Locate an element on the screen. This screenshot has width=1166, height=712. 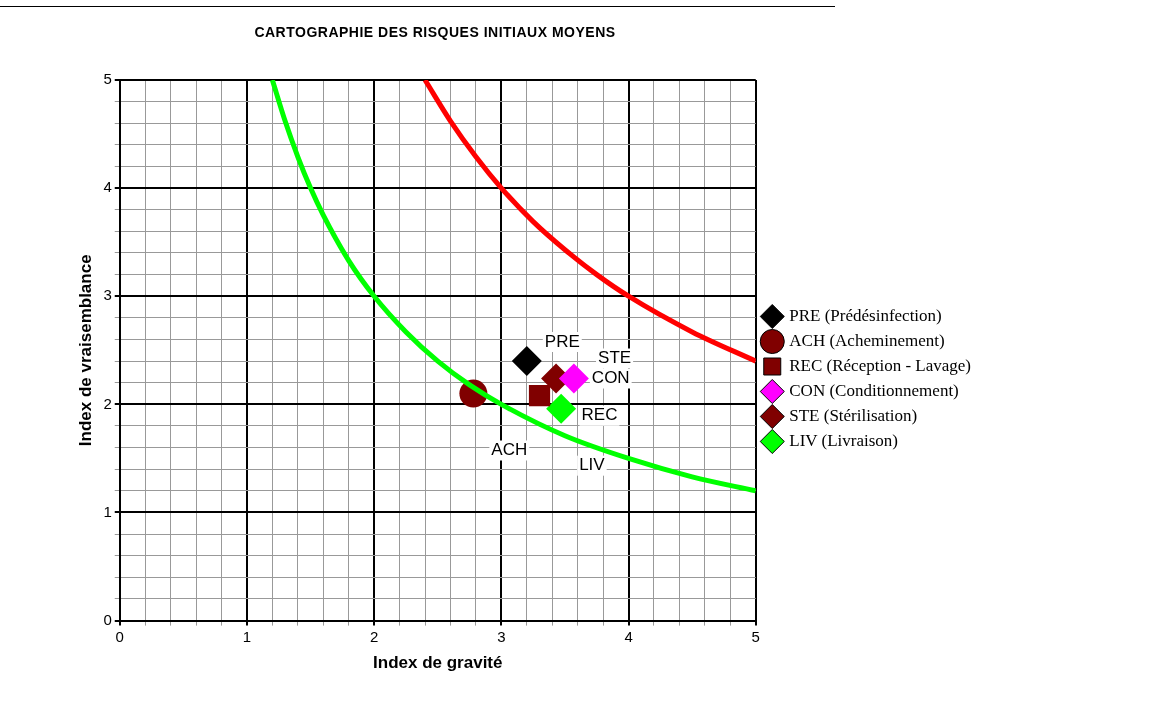
legend-label: STE (Stérilisation) is located at coordinates (853, 415).